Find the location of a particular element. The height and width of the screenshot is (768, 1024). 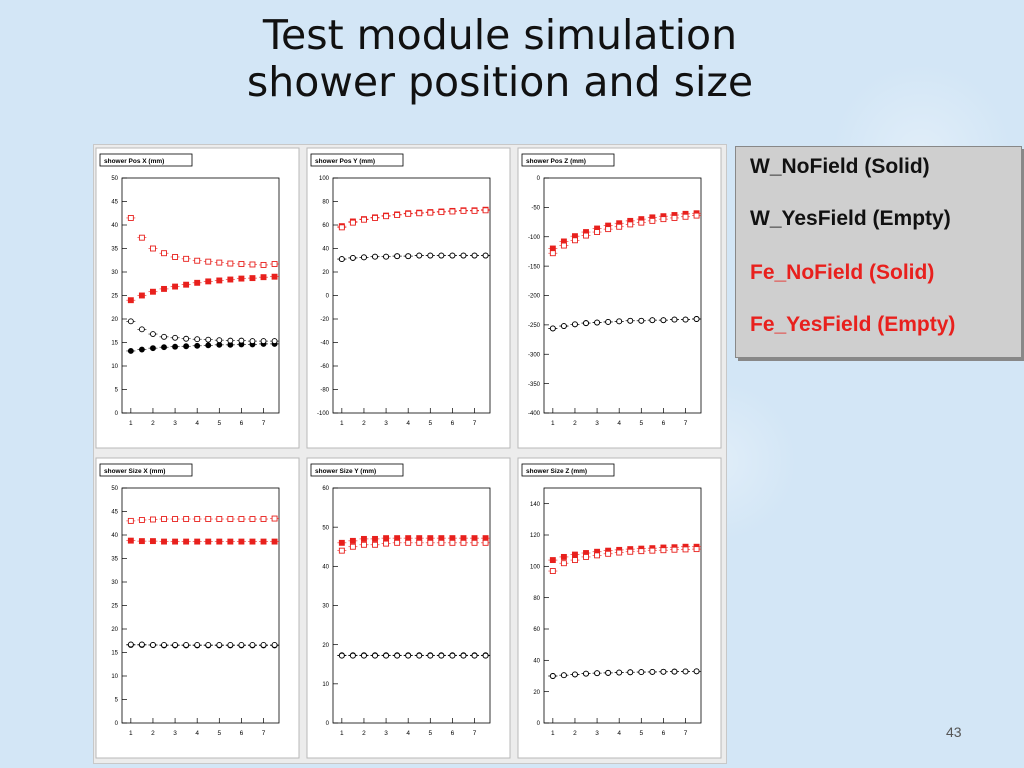

y-tick-label: 5 is located at coordinates (117, 391).